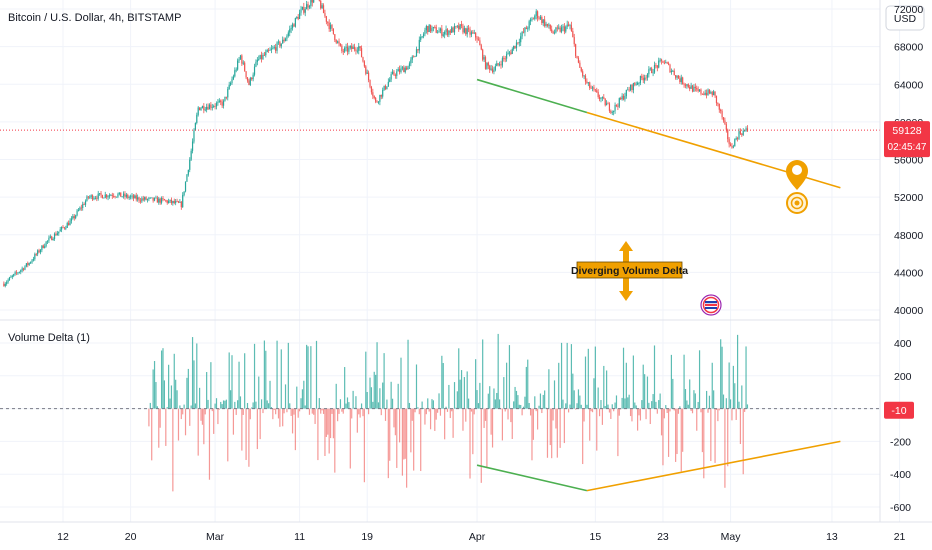 The image size is (932, 550). What do you see at coordinates (901, 426) in the screenshot?
I see `volume-delta-axis: 400 200 -200 -400 -600` at bounding box center [901, 426].